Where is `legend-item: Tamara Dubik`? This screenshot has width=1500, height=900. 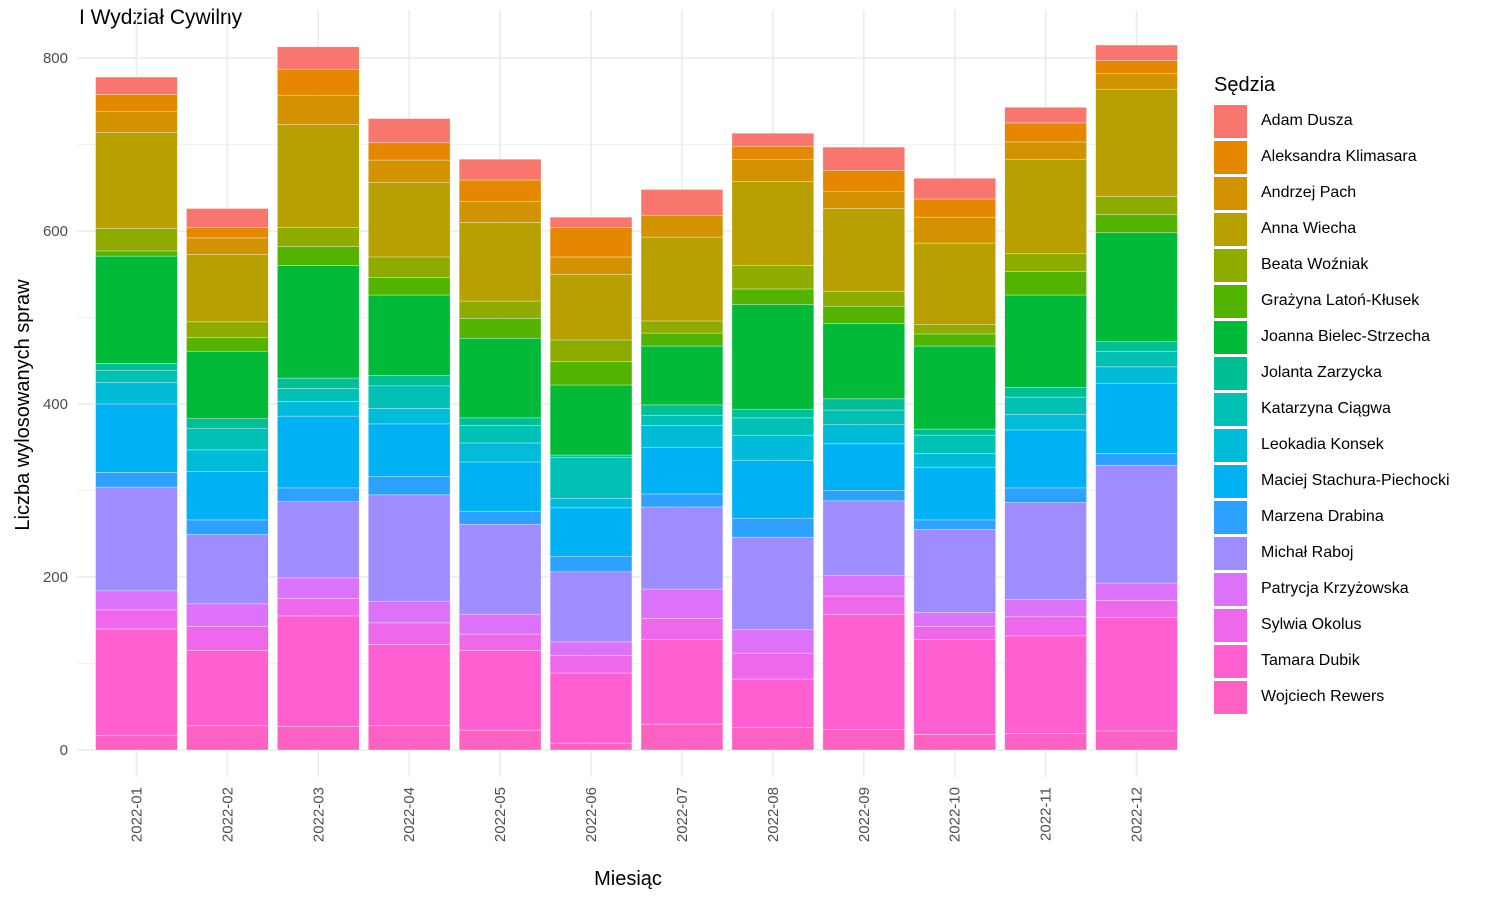 legend-item: Tamara Dubik is located at coordinates (1332, 661).